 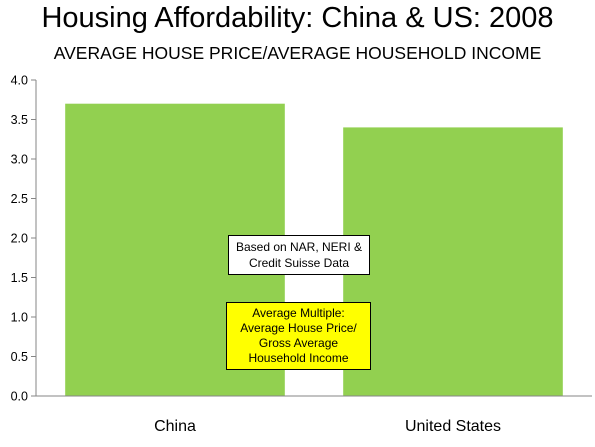 What do you see at coordinates (298, 313) in the screenshot?
I see `multiple-note-line-1: Average Multiple:` at bounding box center [298, 313].